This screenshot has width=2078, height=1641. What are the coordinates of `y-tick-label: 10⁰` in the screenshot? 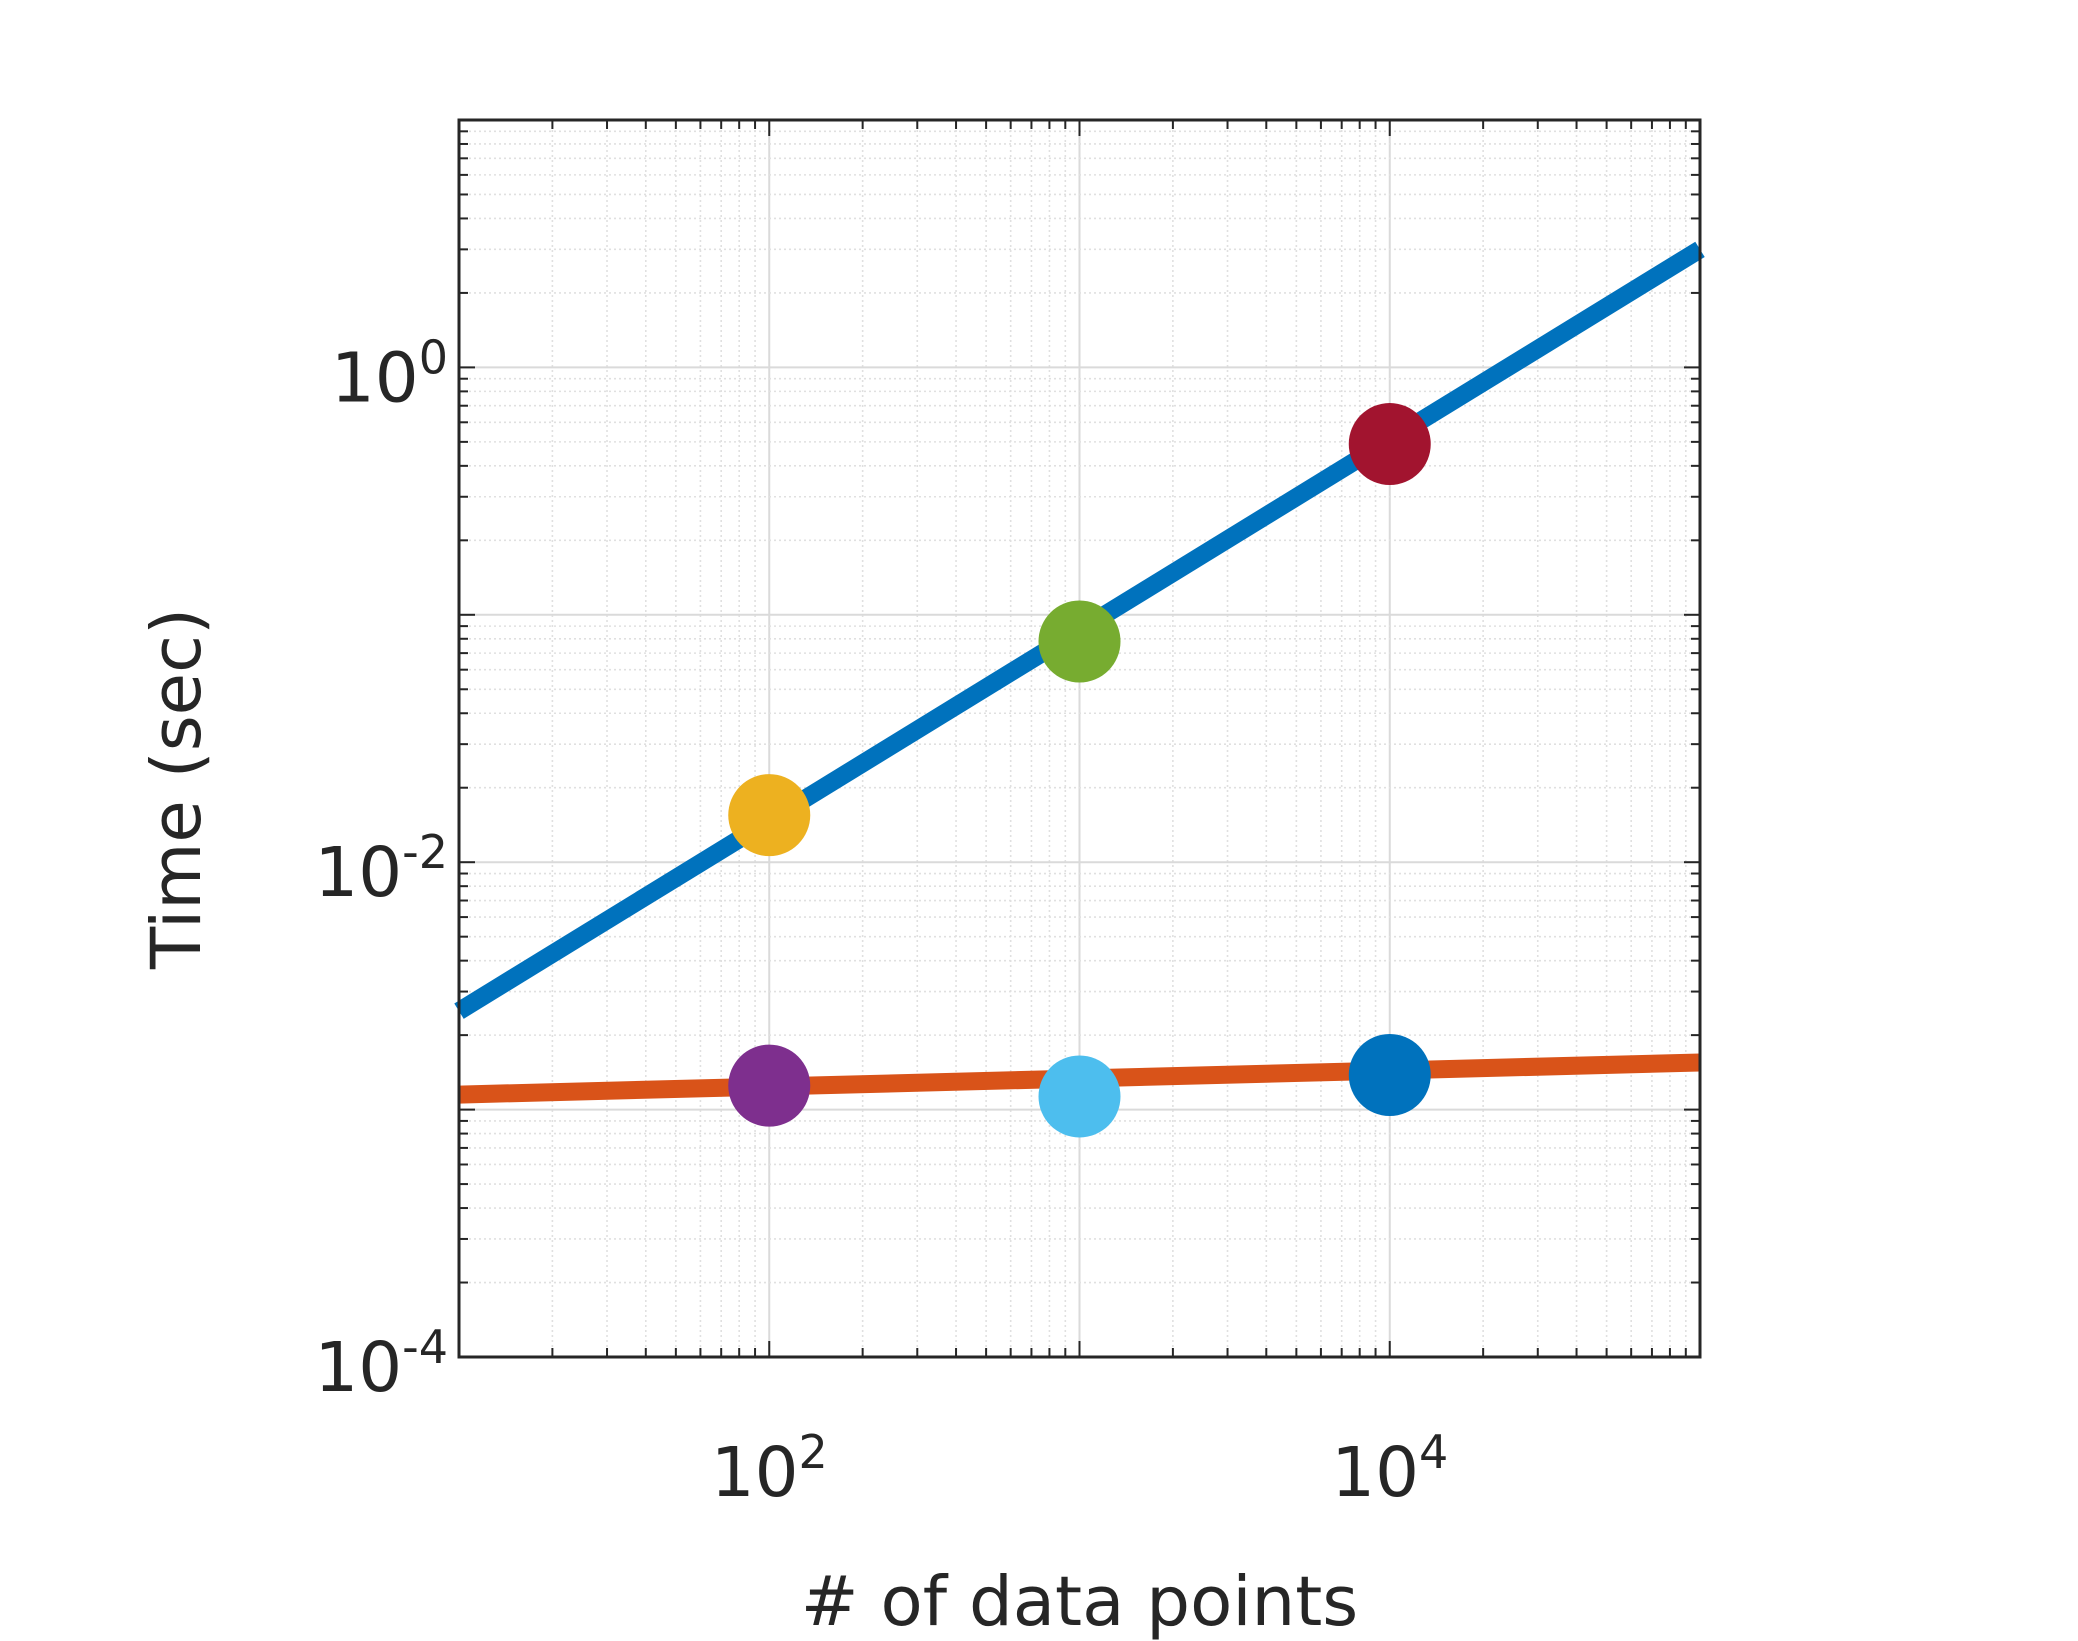 It's located at (389, 374).